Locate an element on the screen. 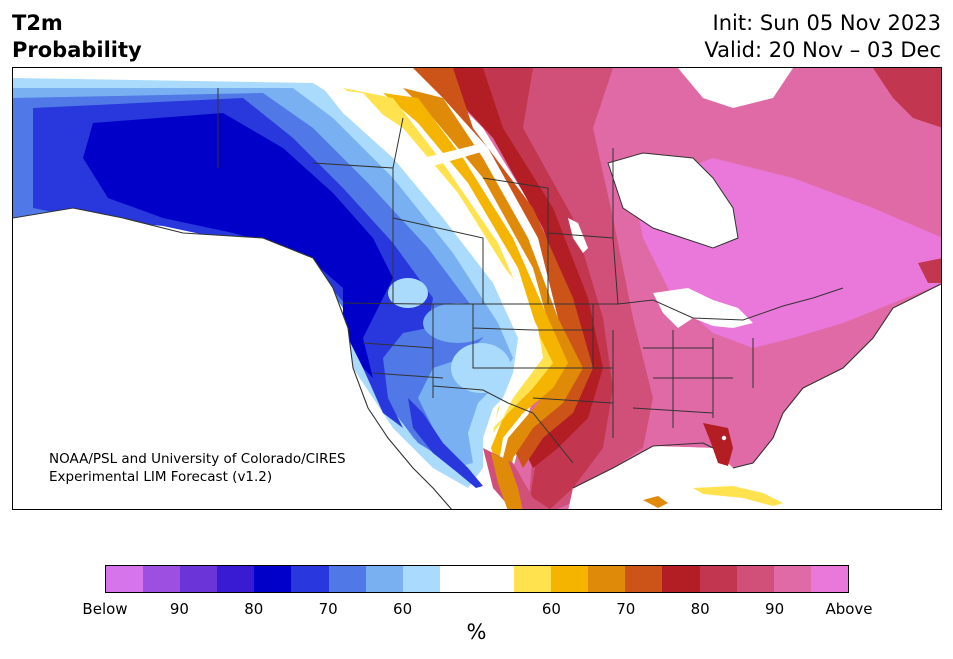 This screenshot has width=953, height=659. colorbar-tick-label: Below is located at coordinates (105, 609).